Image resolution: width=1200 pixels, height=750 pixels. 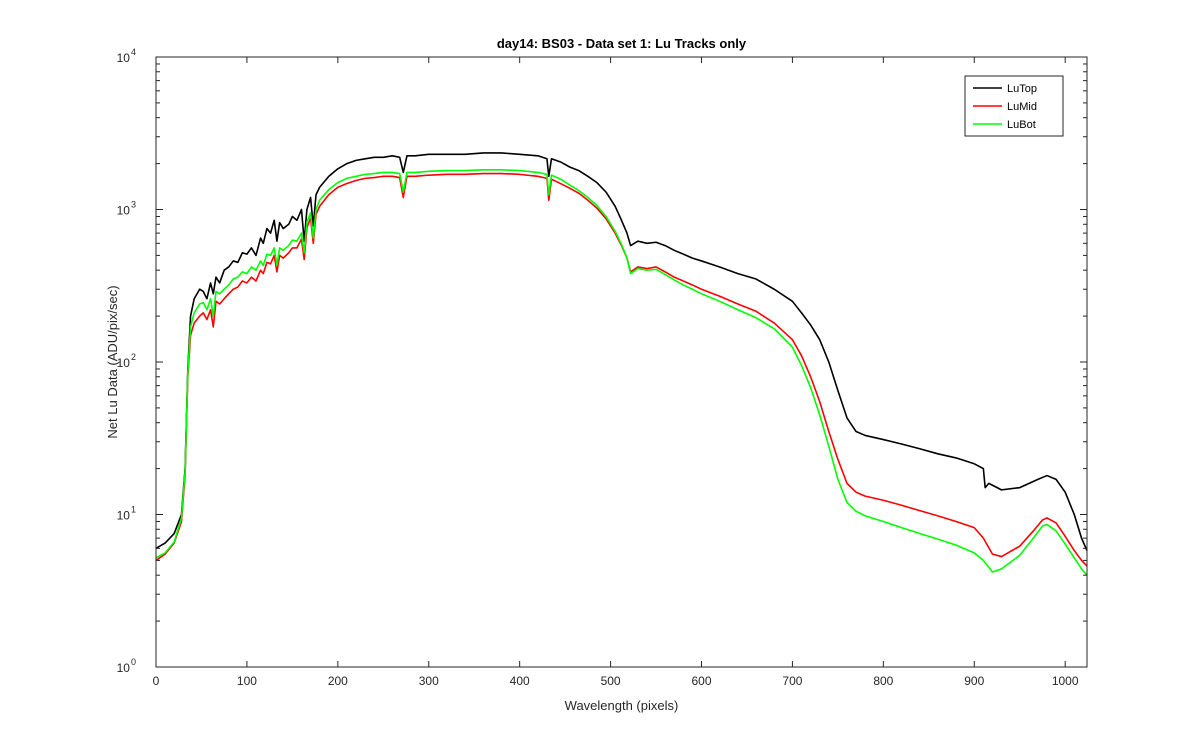 I want to click on x-tick-label: 400, so click(x=520, y=681).